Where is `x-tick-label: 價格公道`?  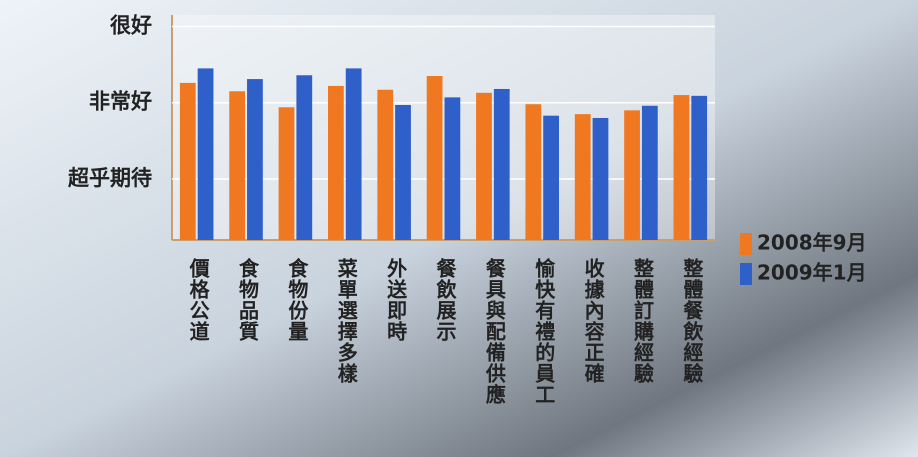
x-tick-label: 價格公道 is located at coordinates (198, 300).